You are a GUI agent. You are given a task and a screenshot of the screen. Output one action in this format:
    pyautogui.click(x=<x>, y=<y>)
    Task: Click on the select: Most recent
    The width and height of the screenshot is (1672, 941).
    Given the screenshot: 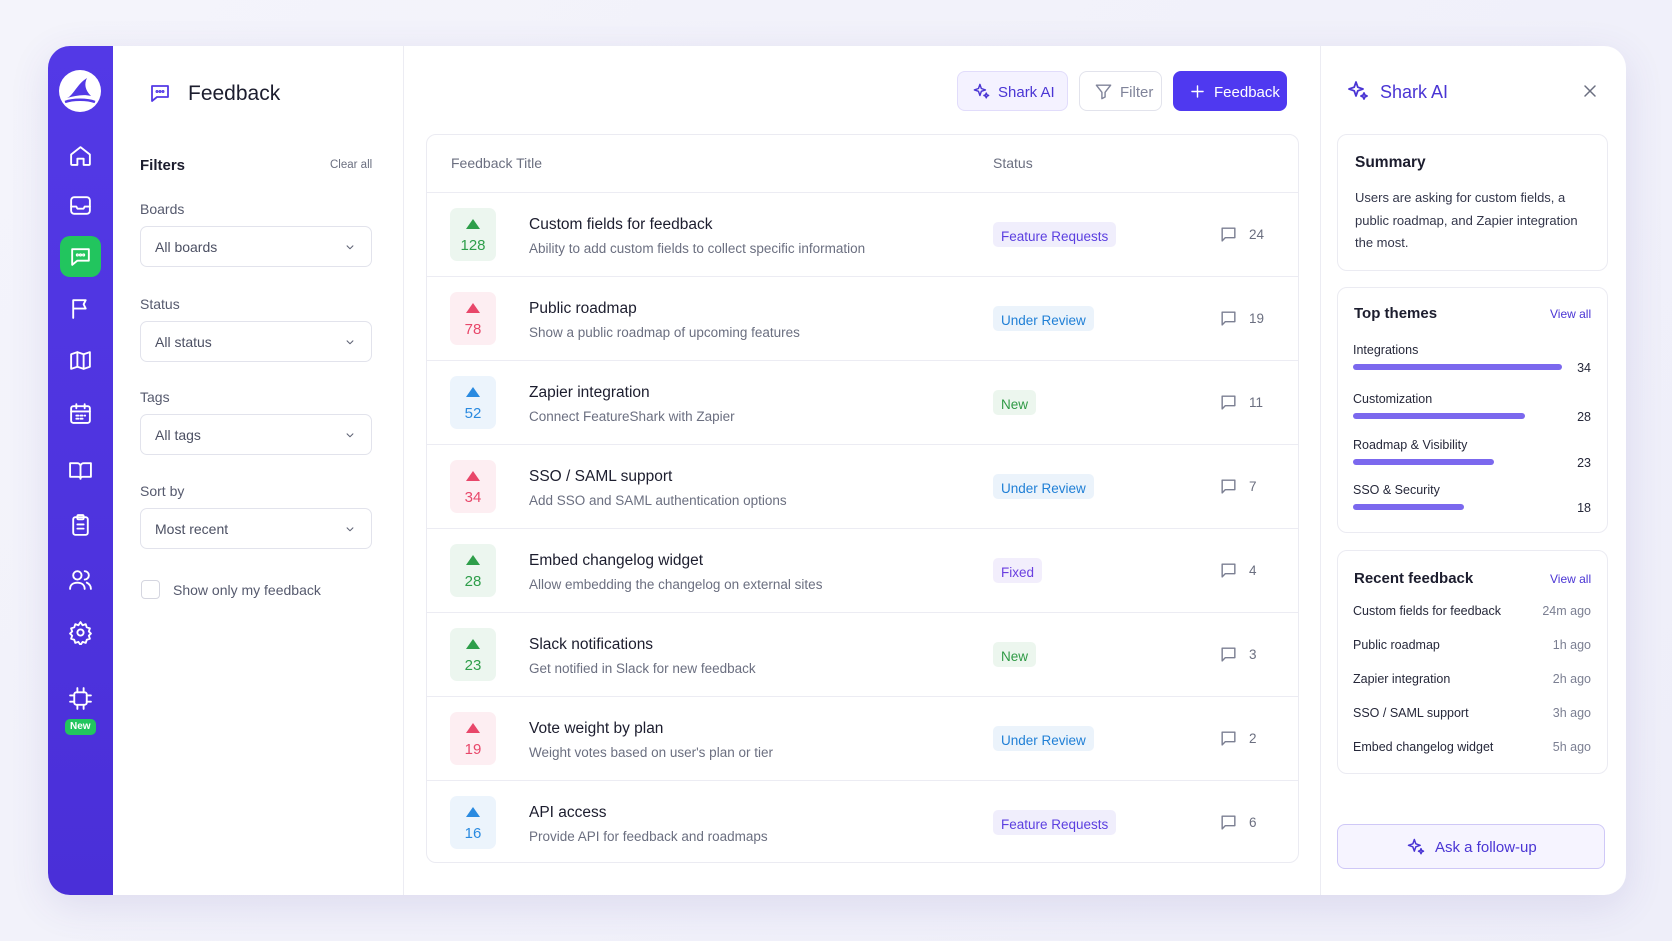 What is the action you would take?
    pyautogui.click(x=256, y=528)
    